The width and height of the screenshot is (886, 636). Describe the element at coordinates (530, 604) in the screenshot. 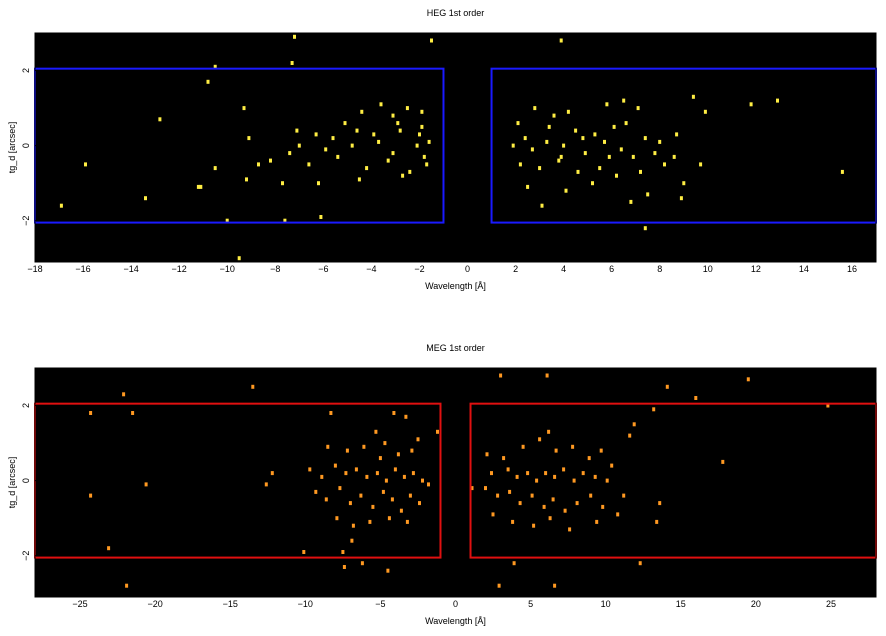

I see `x-tick-label: 5` at that location.